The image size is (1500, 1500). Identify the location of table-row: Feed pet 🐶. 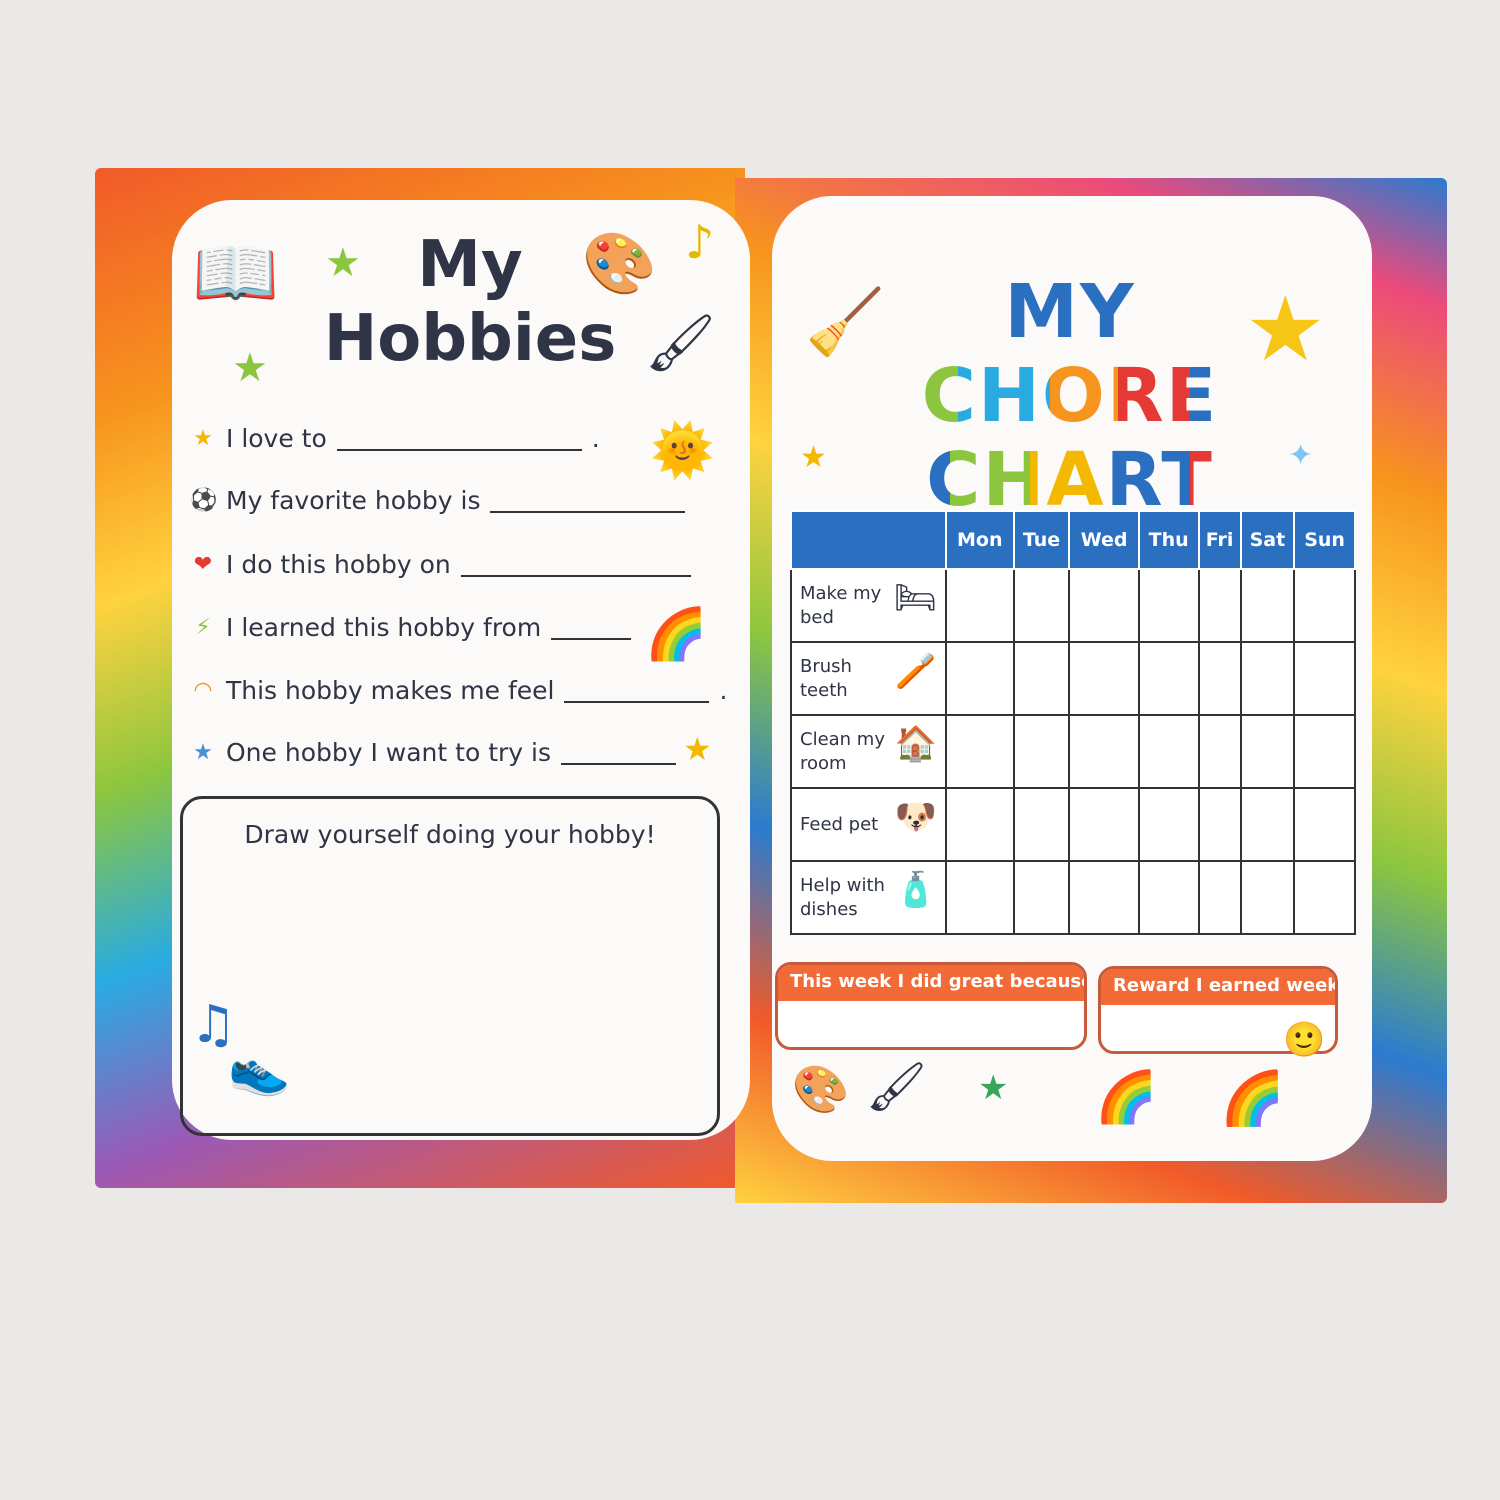
(1073, 824).